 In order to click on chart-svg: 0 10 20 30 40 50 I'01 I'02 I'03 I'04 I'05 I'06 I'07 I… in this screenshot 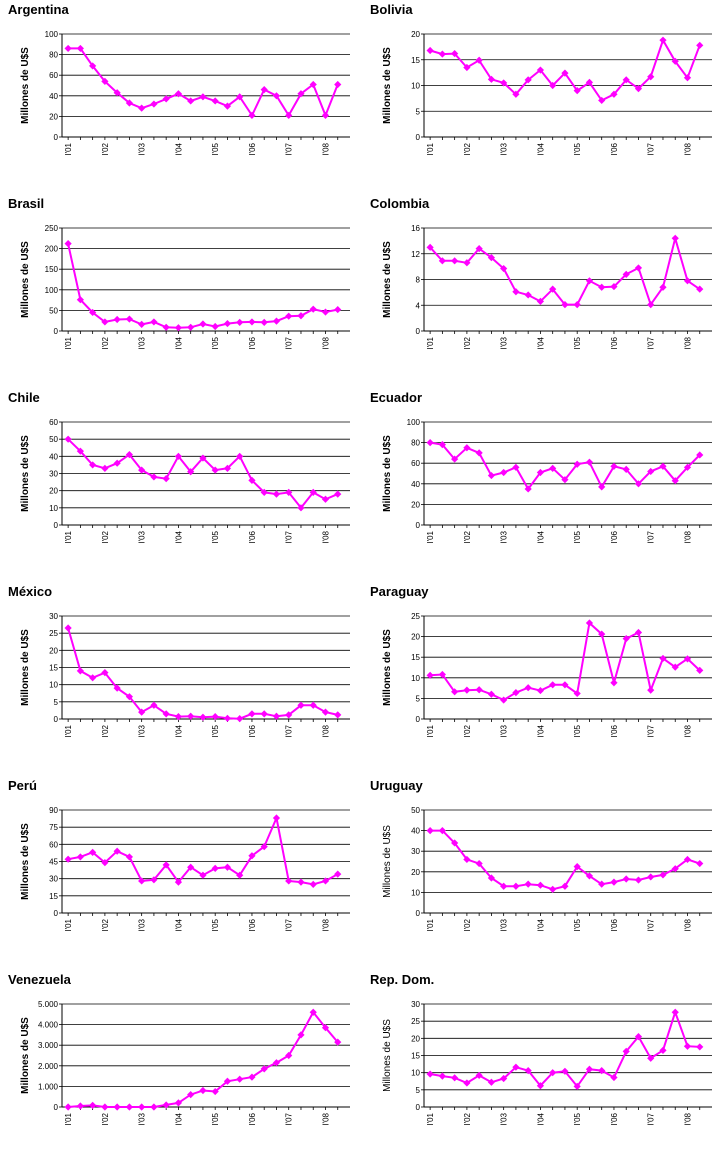, I will do `click(547, 869)`.